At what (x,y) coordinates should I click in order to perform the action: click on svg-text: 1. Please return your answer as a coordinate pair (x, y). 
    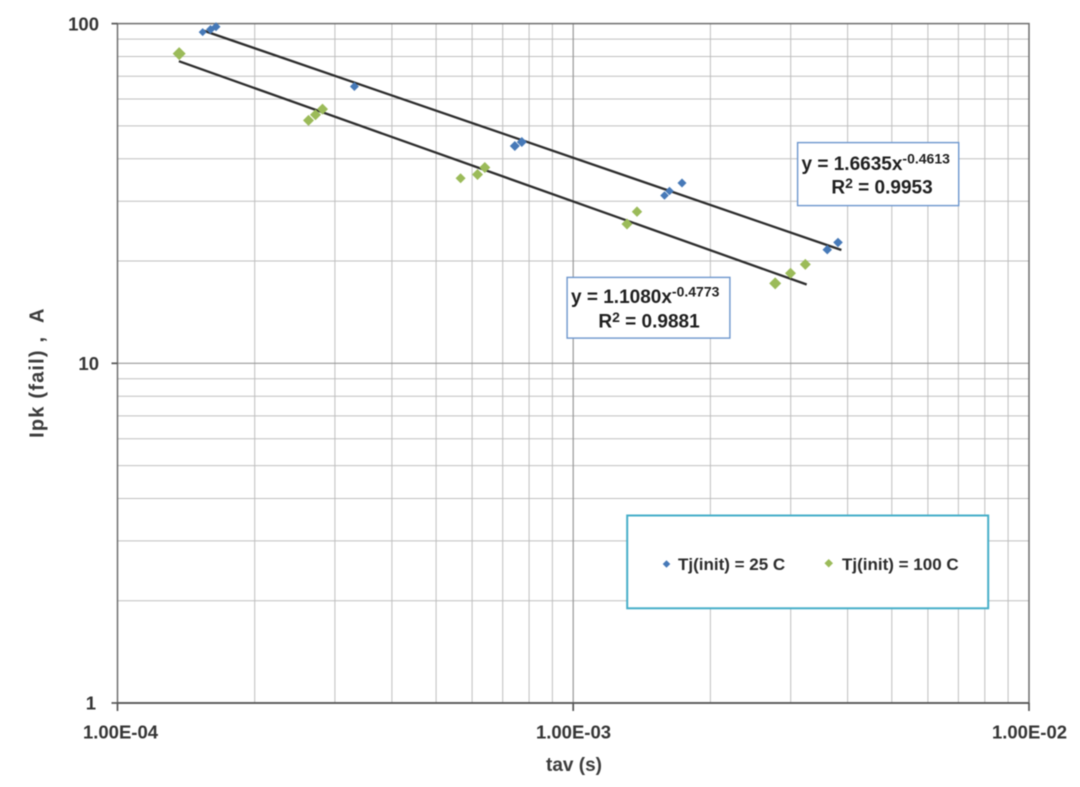
    Looking at the image, I should click on (91, 703).